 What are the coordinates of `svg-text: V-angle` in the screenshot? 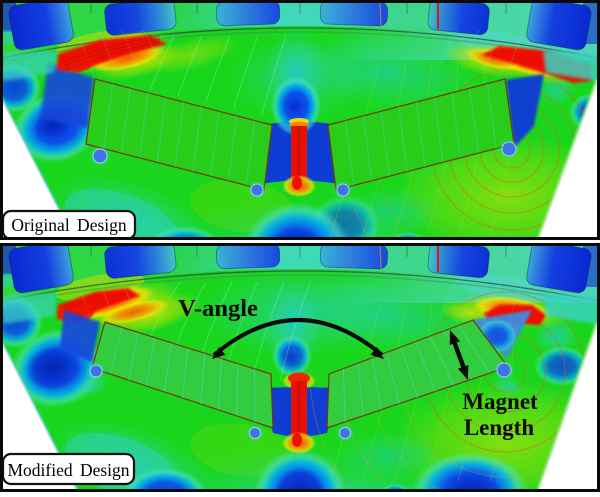 It's located at (218, 308).